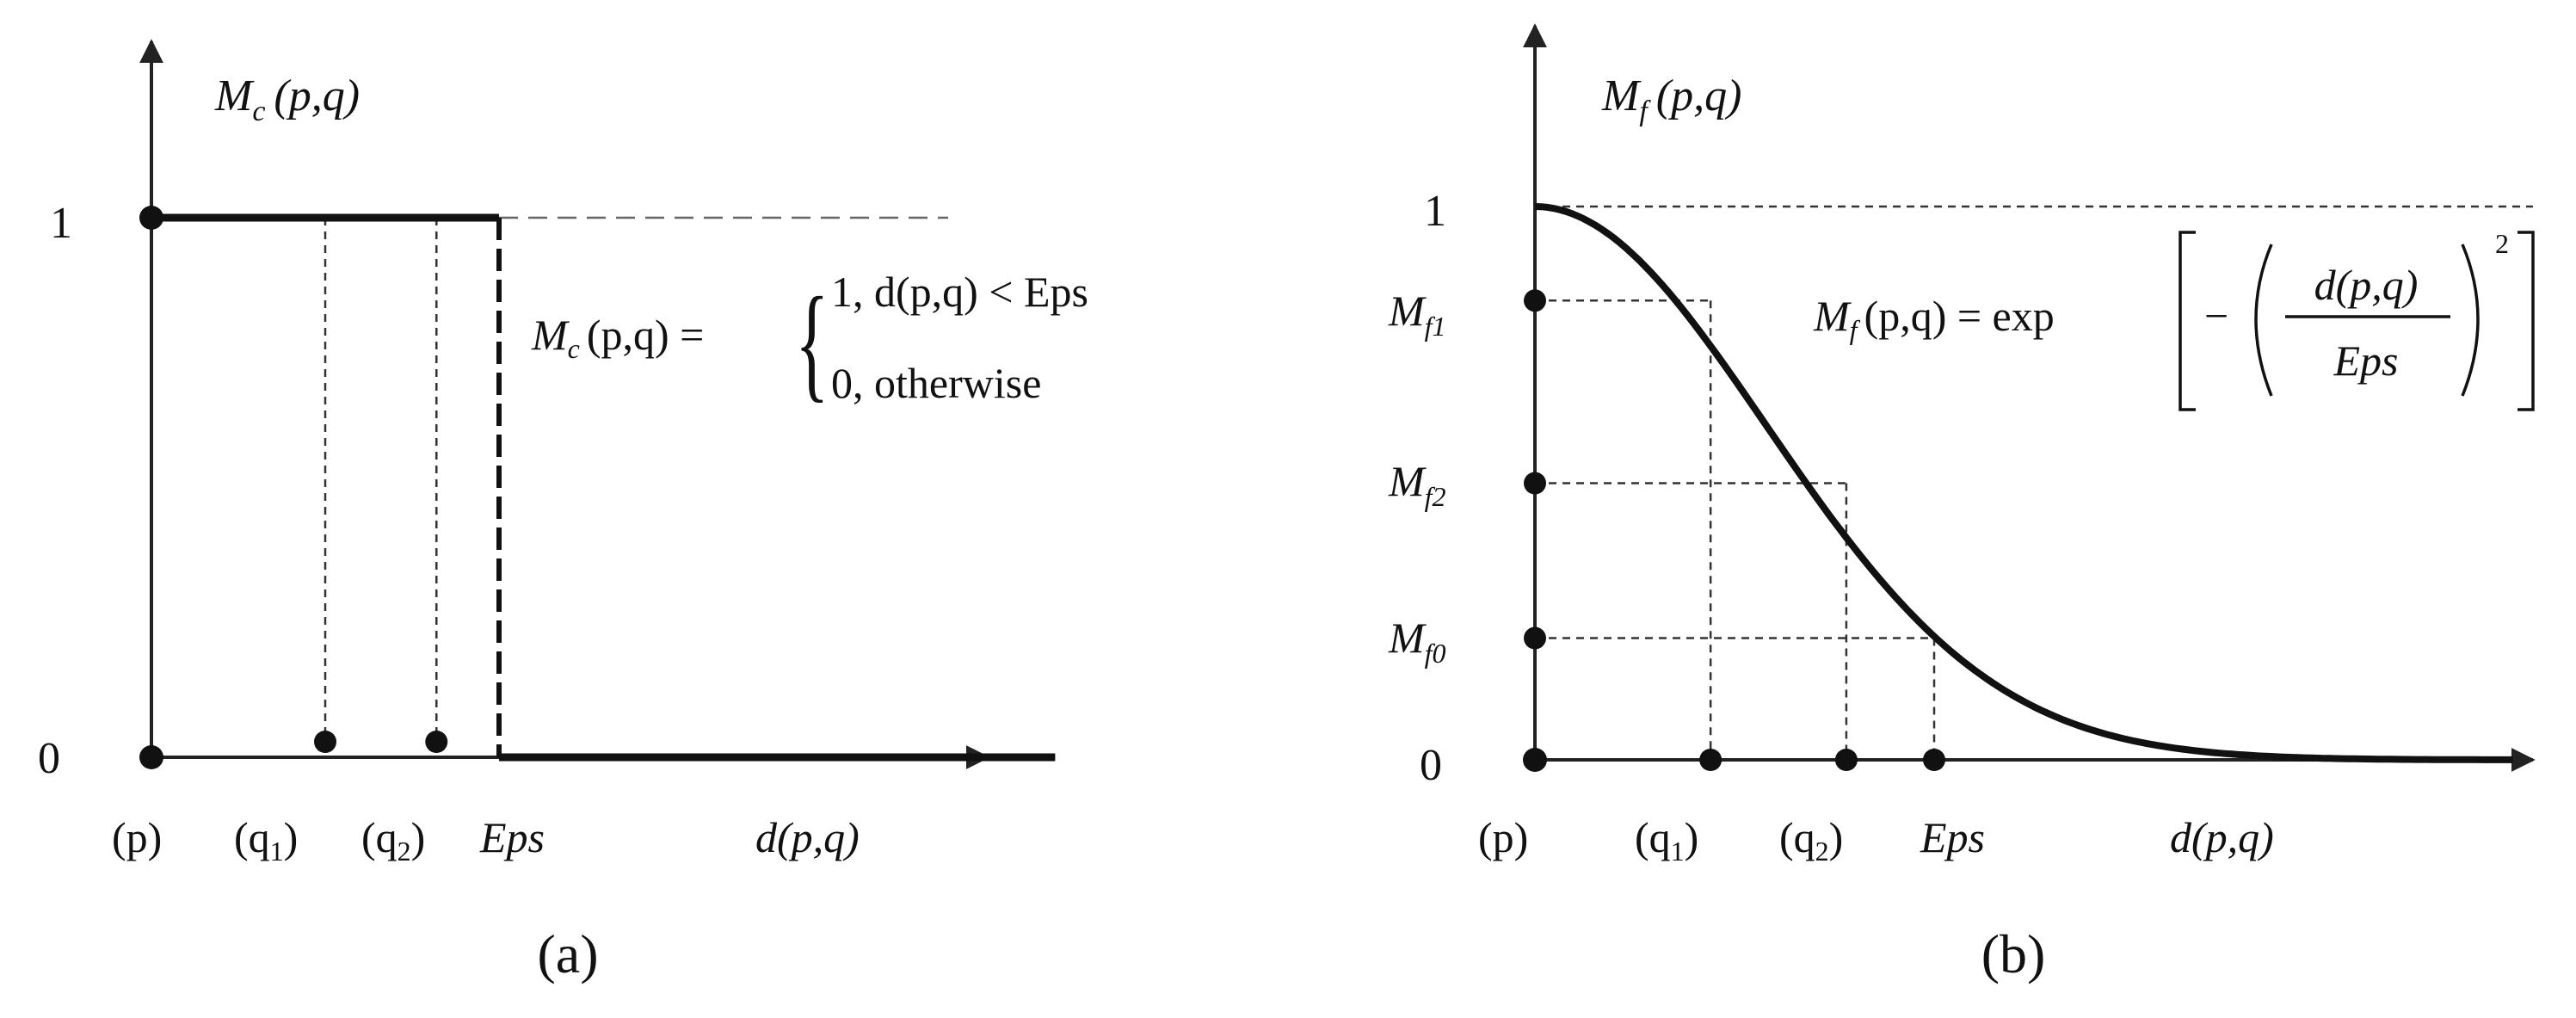 This screenshot has width=2576, height=1018. Describe the element at coordinates (1535, 483) in the screenshot. I see `panel-b-ymark-point-q2` at that location.